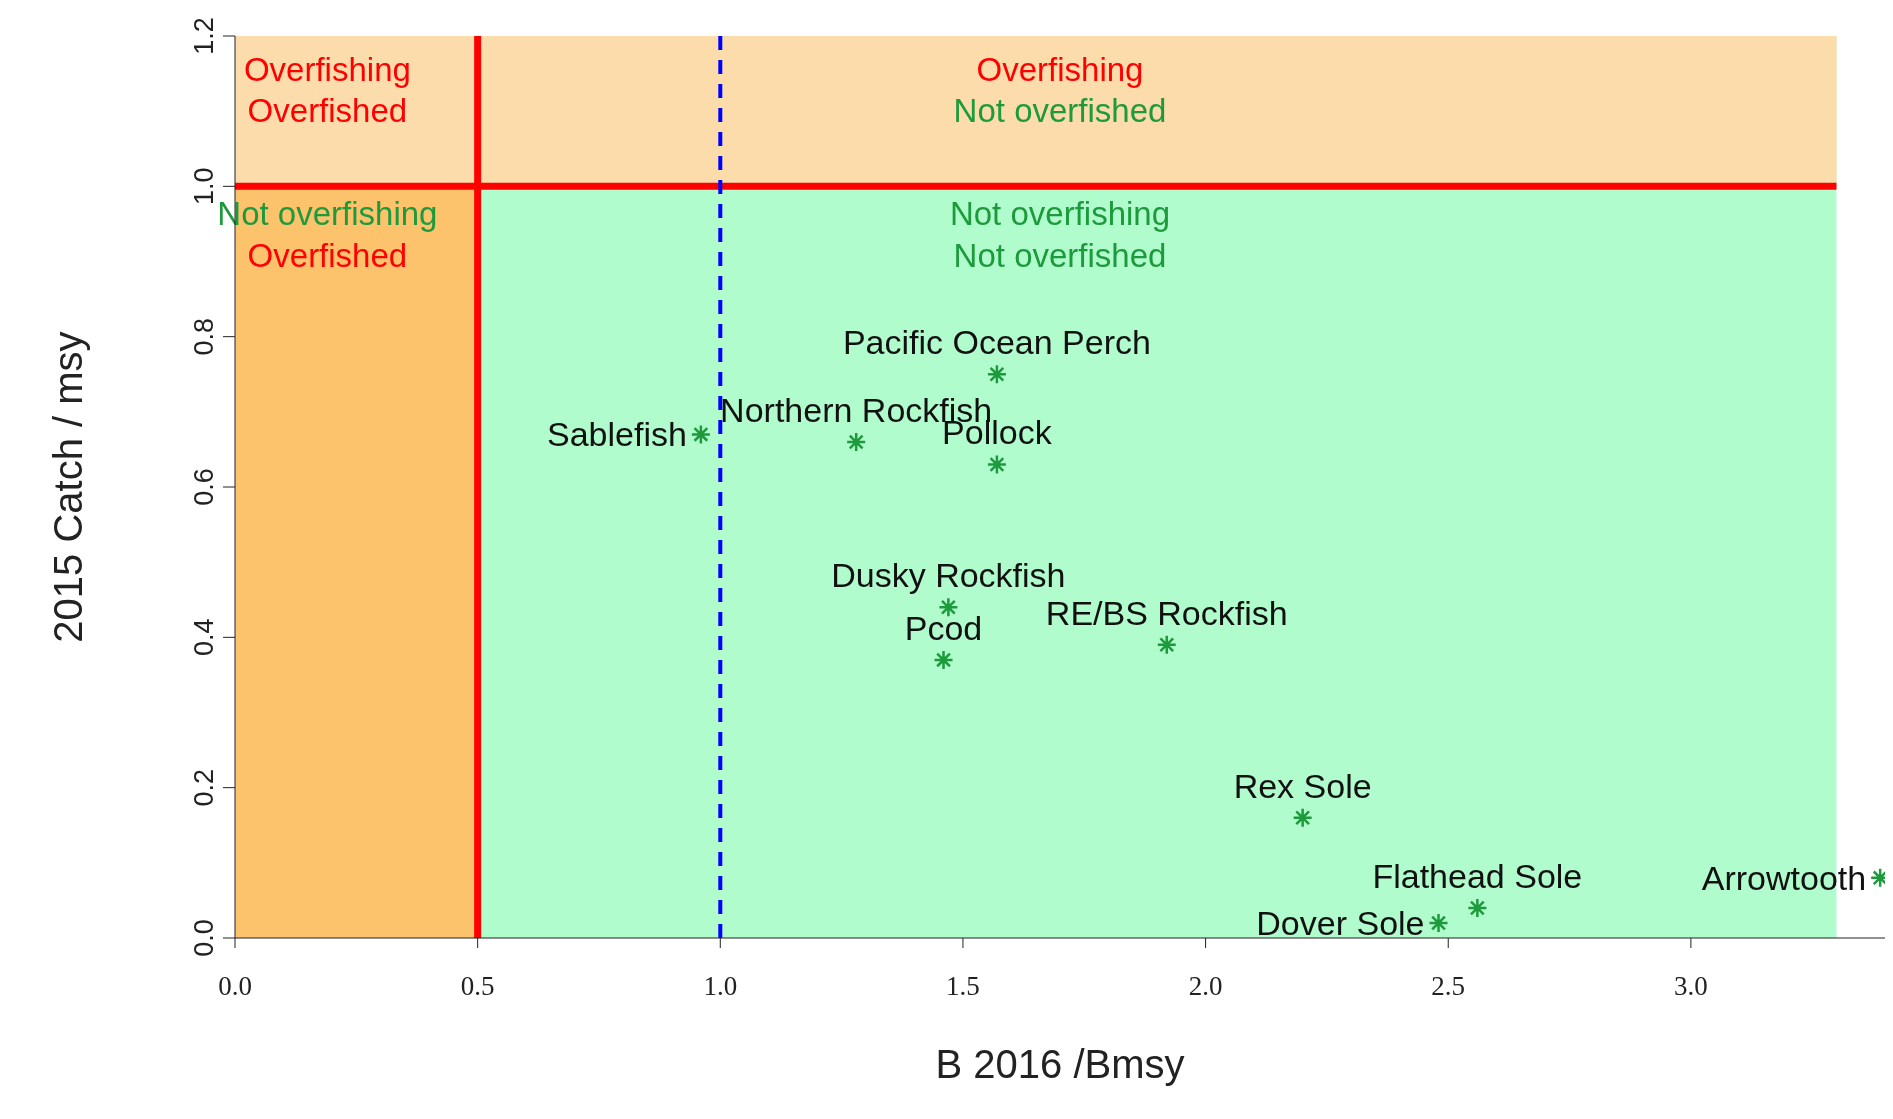 The width and height of the screenshot is (1893, 1119). I want to click on x-tick-label: 3.0, so click(1691, 986).